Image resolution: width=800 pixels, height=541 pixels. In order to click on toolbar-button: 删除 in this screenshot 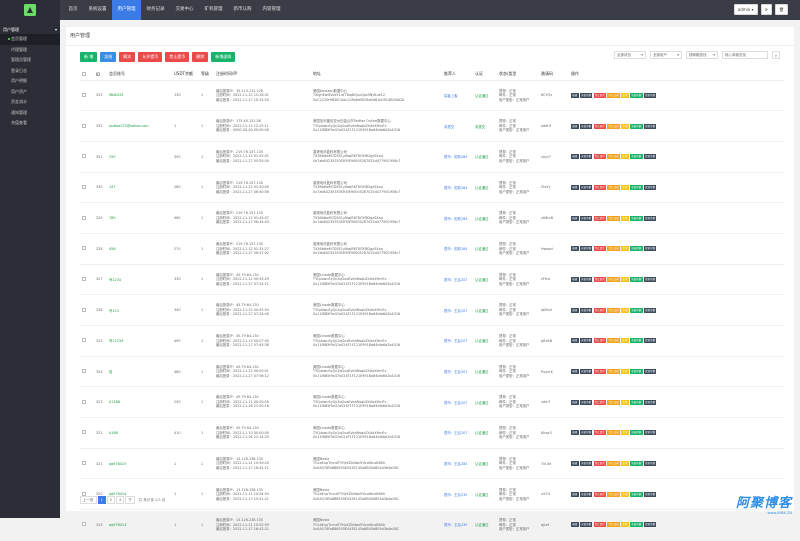, I will do `click(200, 57)`.